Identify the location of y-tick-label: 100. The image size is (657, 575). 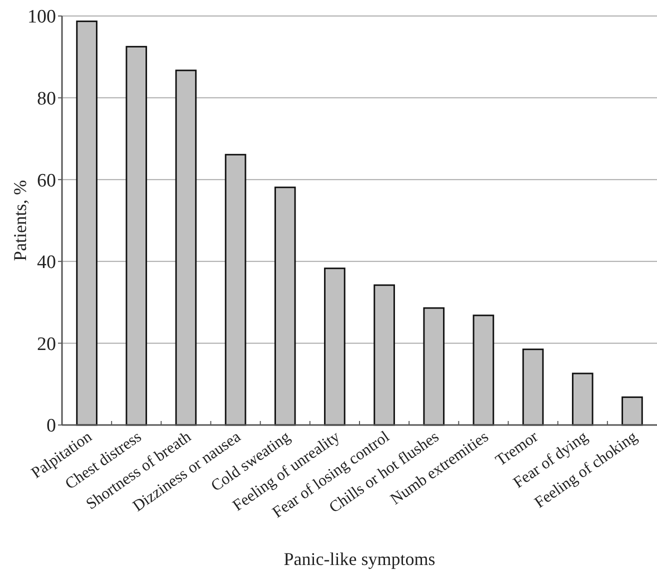
(42, 17).